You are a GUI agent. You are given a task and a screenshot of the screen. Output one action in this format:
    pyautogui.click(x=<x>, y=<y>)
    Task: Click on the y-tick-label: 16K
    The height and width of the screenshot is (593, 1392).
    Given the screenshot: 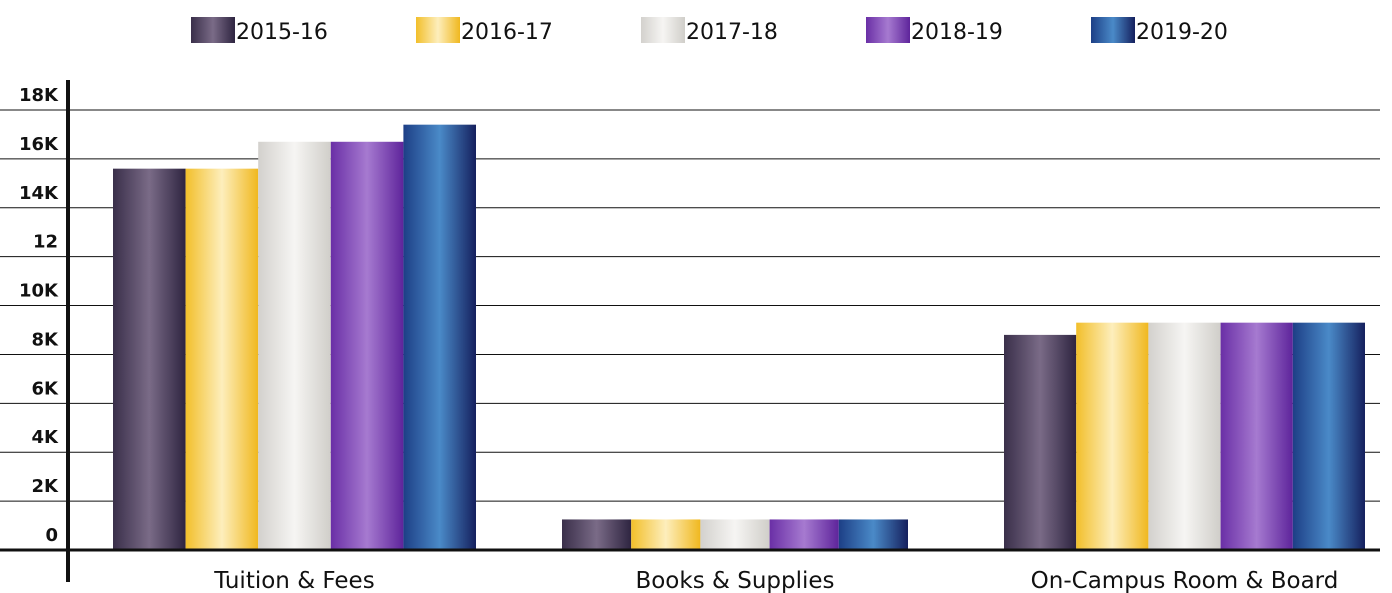 What is the action you would take?
    pyautogui.click(x=39, y=144)
    